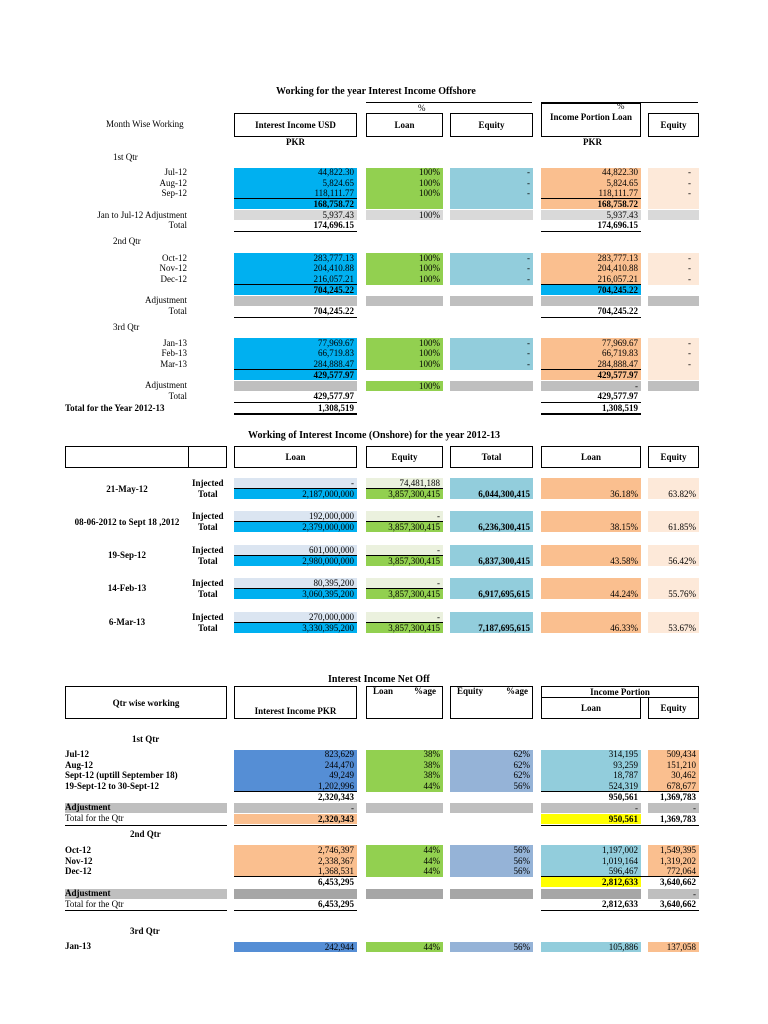 The height and width of the screenshot is (1024, 768). I want to click on total-usd: 704,245.22, so click(334, 311).